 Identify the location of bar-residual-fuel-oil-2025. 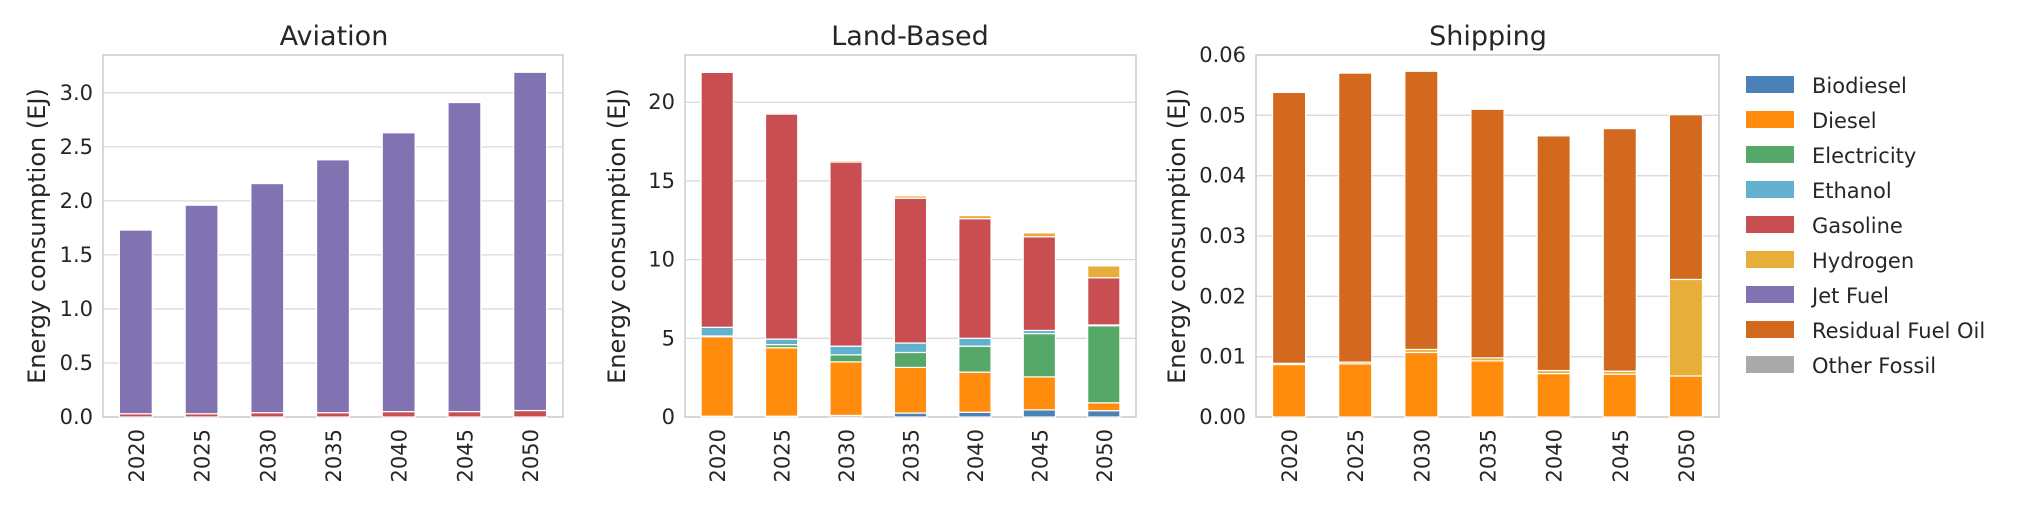
(1355, 217).